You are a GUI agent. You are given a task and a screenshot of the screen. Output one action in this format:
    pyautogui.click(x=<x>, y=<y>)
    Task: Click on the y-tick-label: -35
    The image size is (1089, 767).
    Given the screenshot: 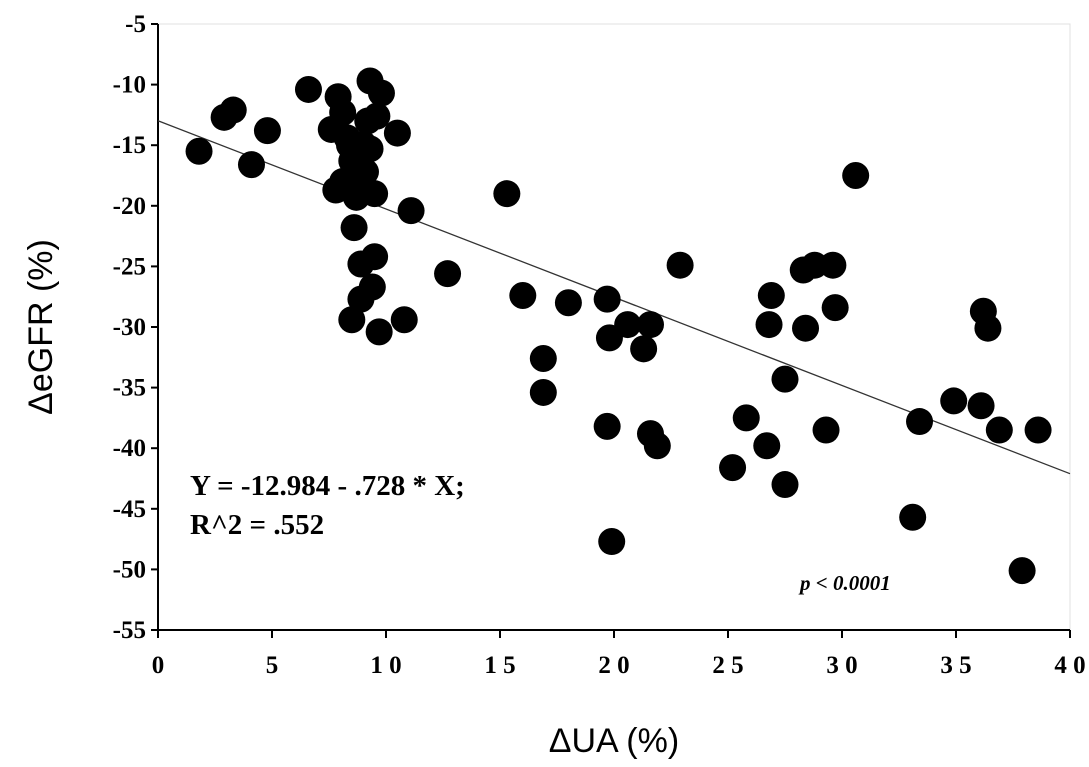 What is the action you would take?
    pyautogui.click(x=129, y=388)
    